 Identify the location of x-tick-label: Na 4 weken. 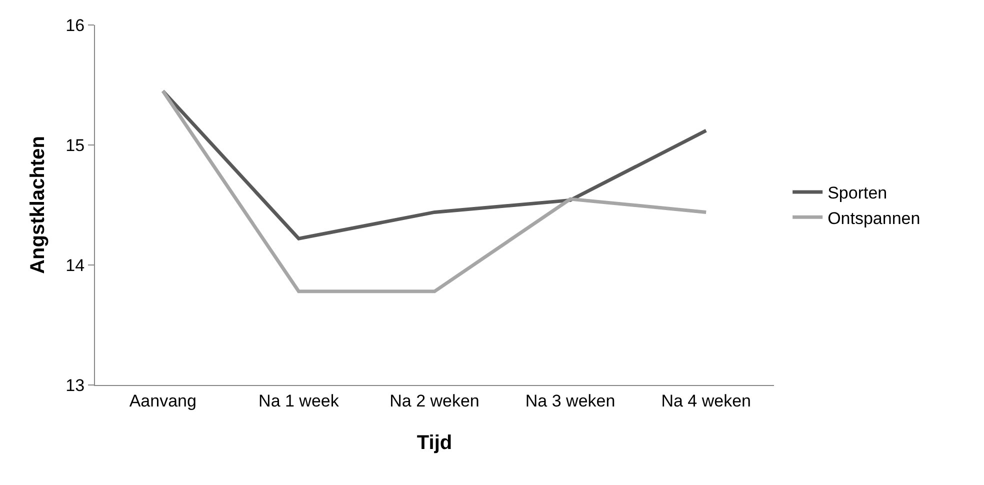
(706, 400).